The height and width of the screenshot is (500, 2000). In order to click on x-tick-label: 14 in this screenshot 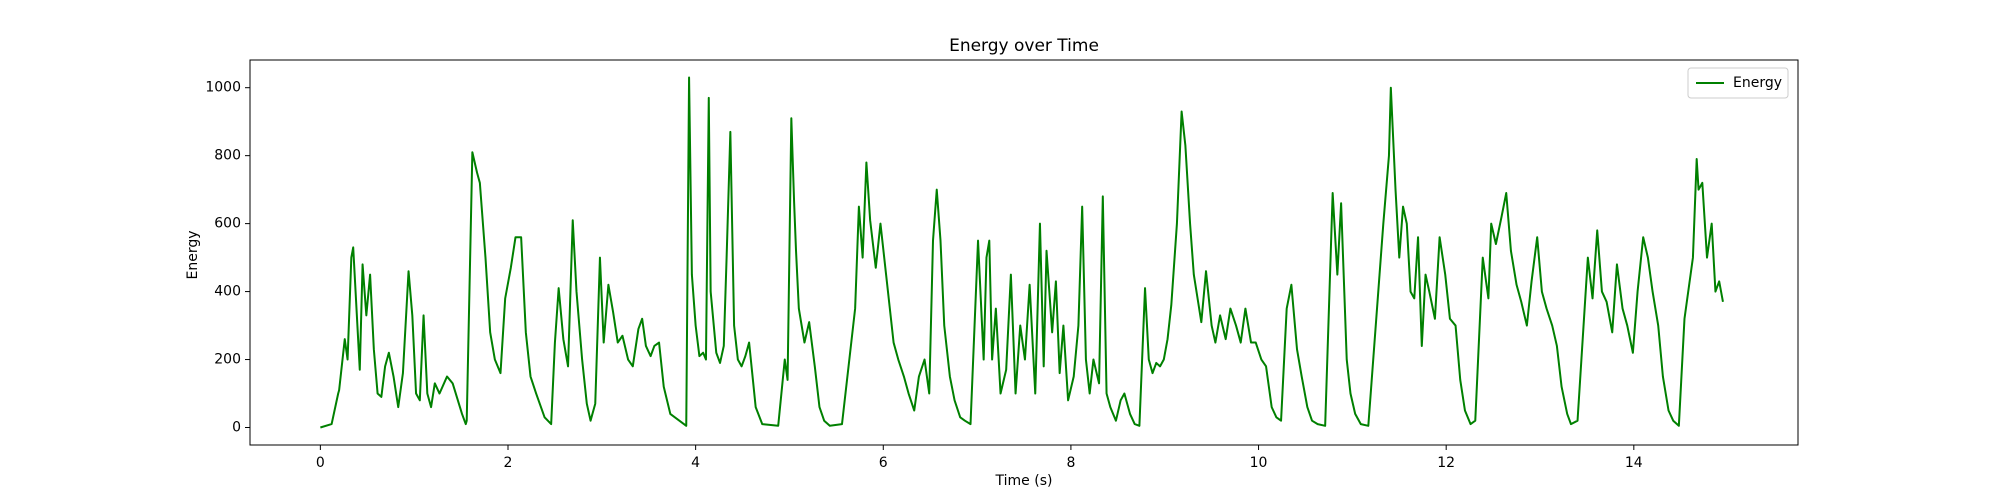, I will do `click(1634, 463)`.